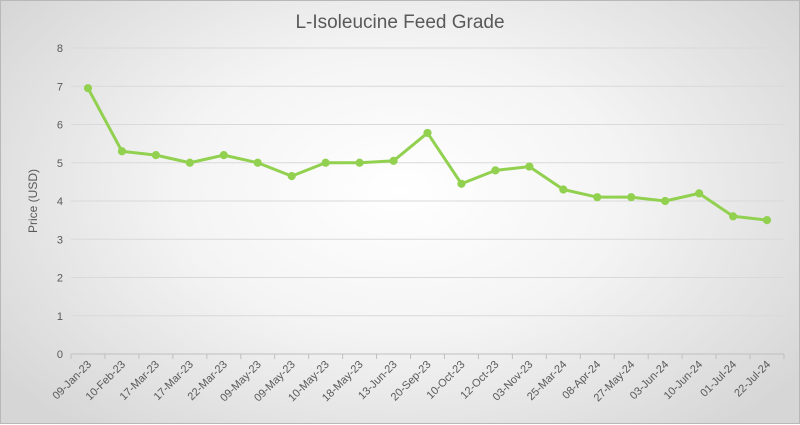 The height and width of the screenshot is (425, 800). Describe the element at coordinates (60, 279) in the screenshot. I see `y-tick-label: 2` at that location.